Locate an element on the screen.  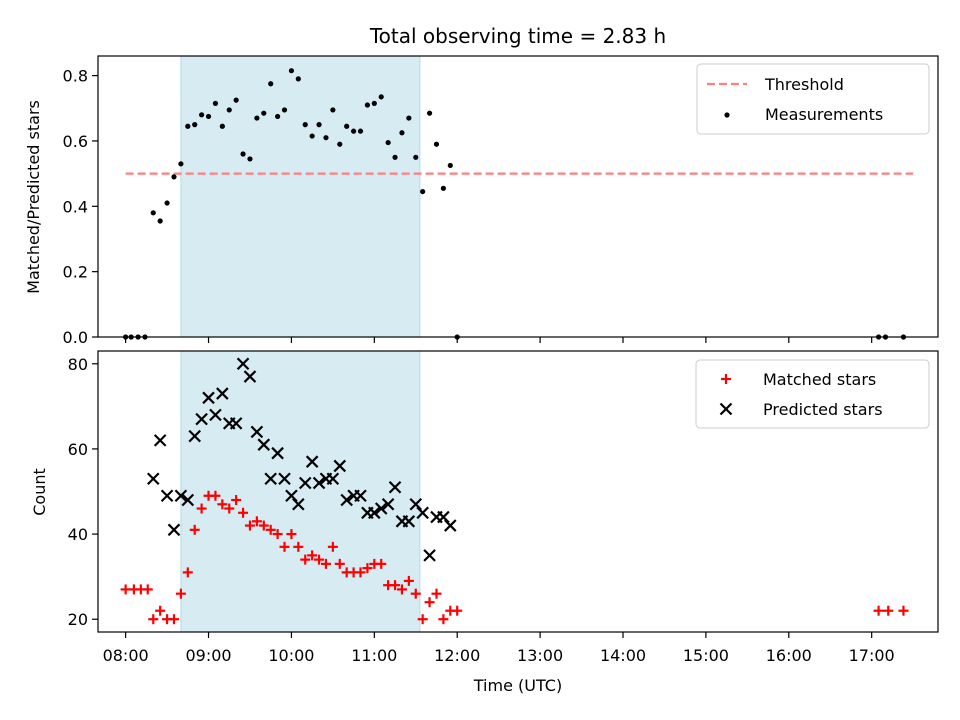
matched-legend-swatch is located at coordinates (726, 379).